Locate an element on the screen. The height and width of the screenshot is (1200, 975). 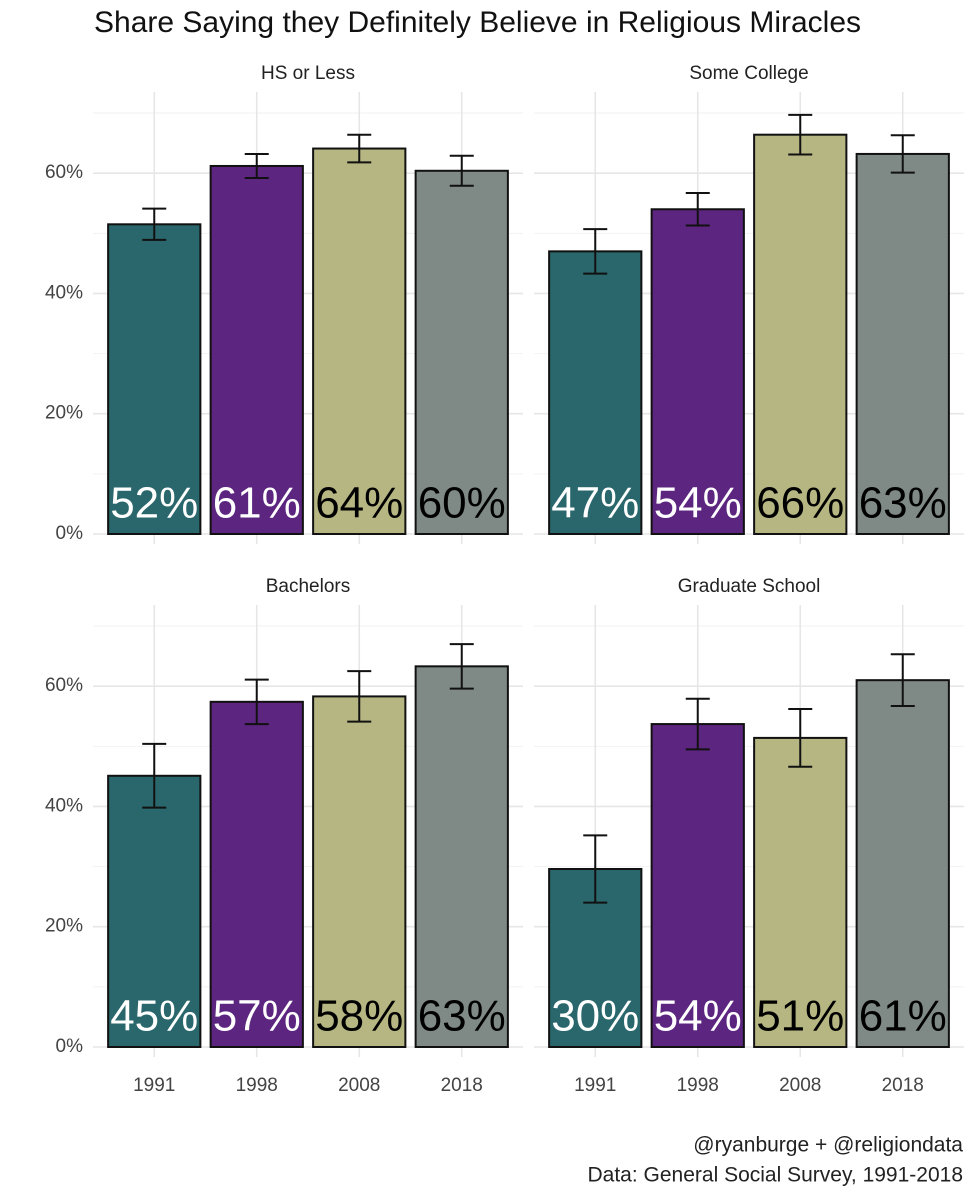
panel-title: Bachelors is located at coordinates (308, 586).